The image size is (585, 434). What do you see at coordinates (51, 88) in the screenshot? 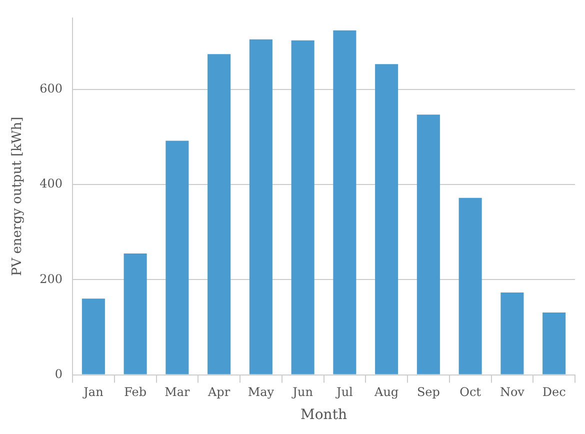
I see `y-tick-label: 600` at bounding box center [51, 88].